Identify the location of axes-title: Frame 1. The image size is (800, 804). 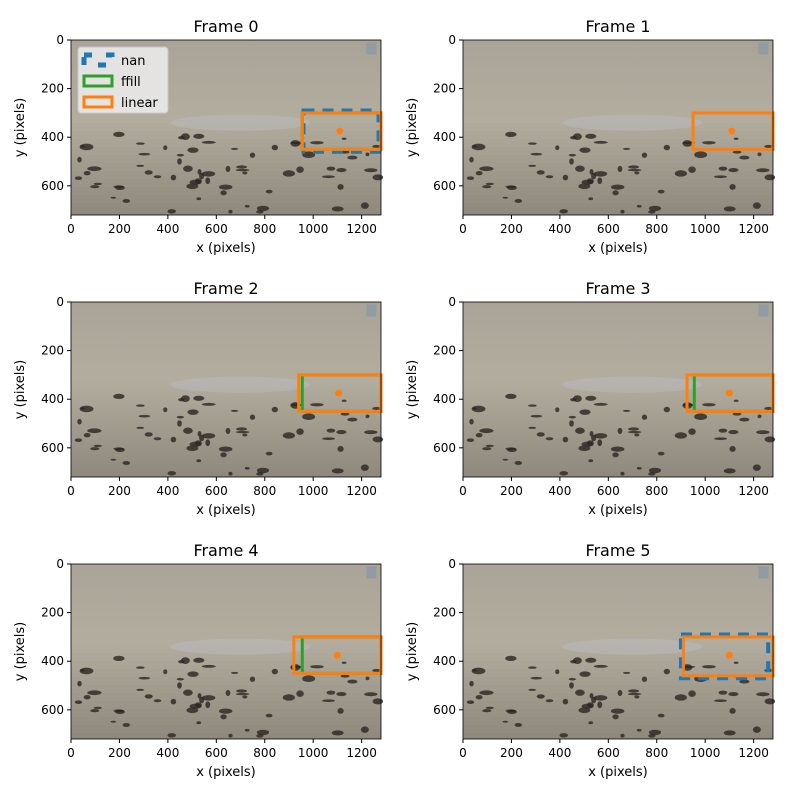
(617, 26).